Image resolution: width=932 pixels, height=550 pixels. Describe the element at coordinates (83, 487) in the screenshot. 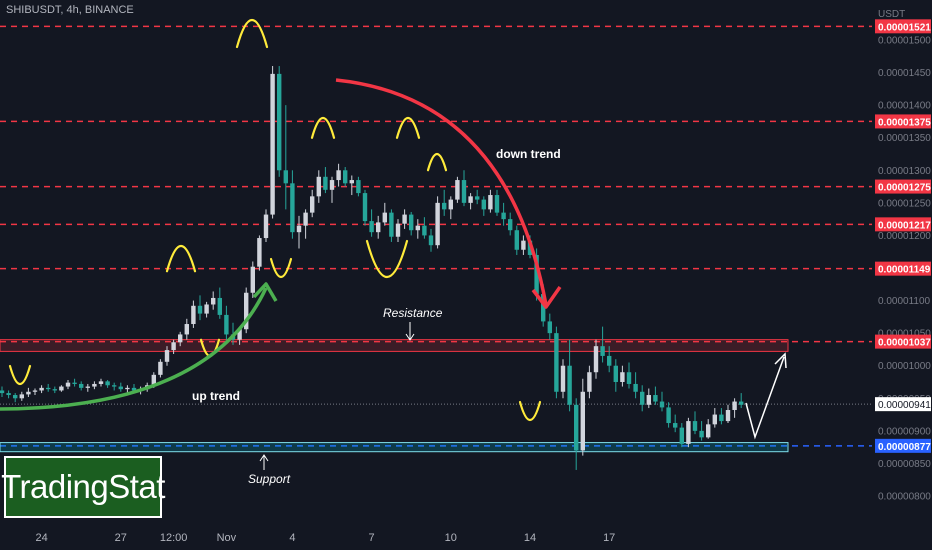

I see `logo: TradingStat` at that location.